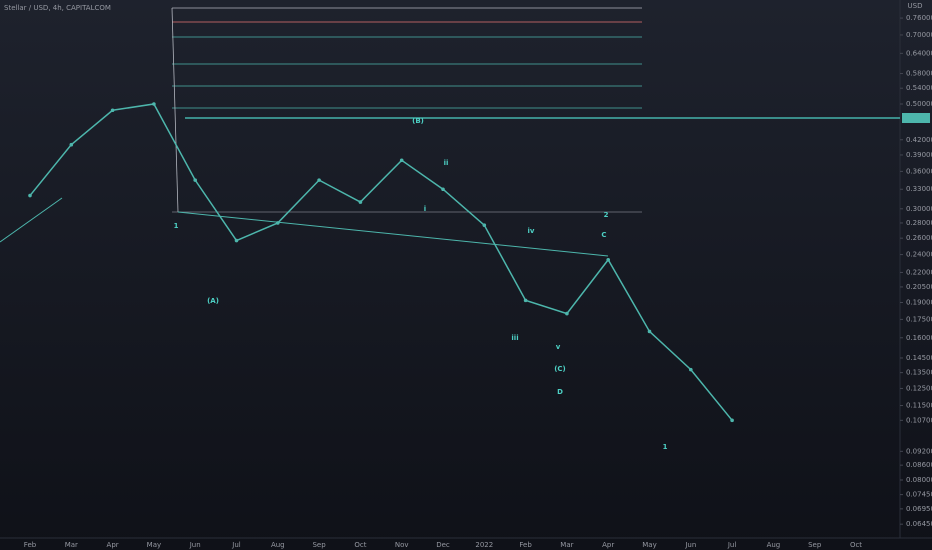 The height and width of the screenshot is (550, 932). Describe the element at coordinates (425, 209) in the screenshot. I see `wave-label: i` at that location.